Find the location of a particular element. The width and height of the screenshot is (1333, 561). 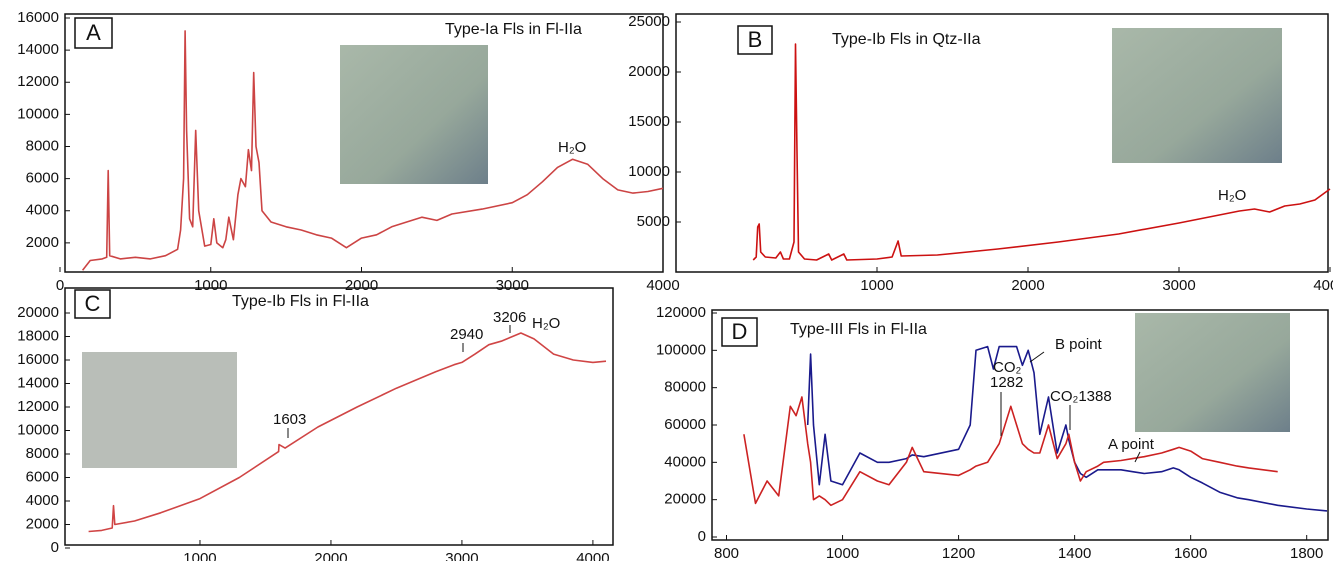

annotation: 1282 is located at coordinates (1006, 382).